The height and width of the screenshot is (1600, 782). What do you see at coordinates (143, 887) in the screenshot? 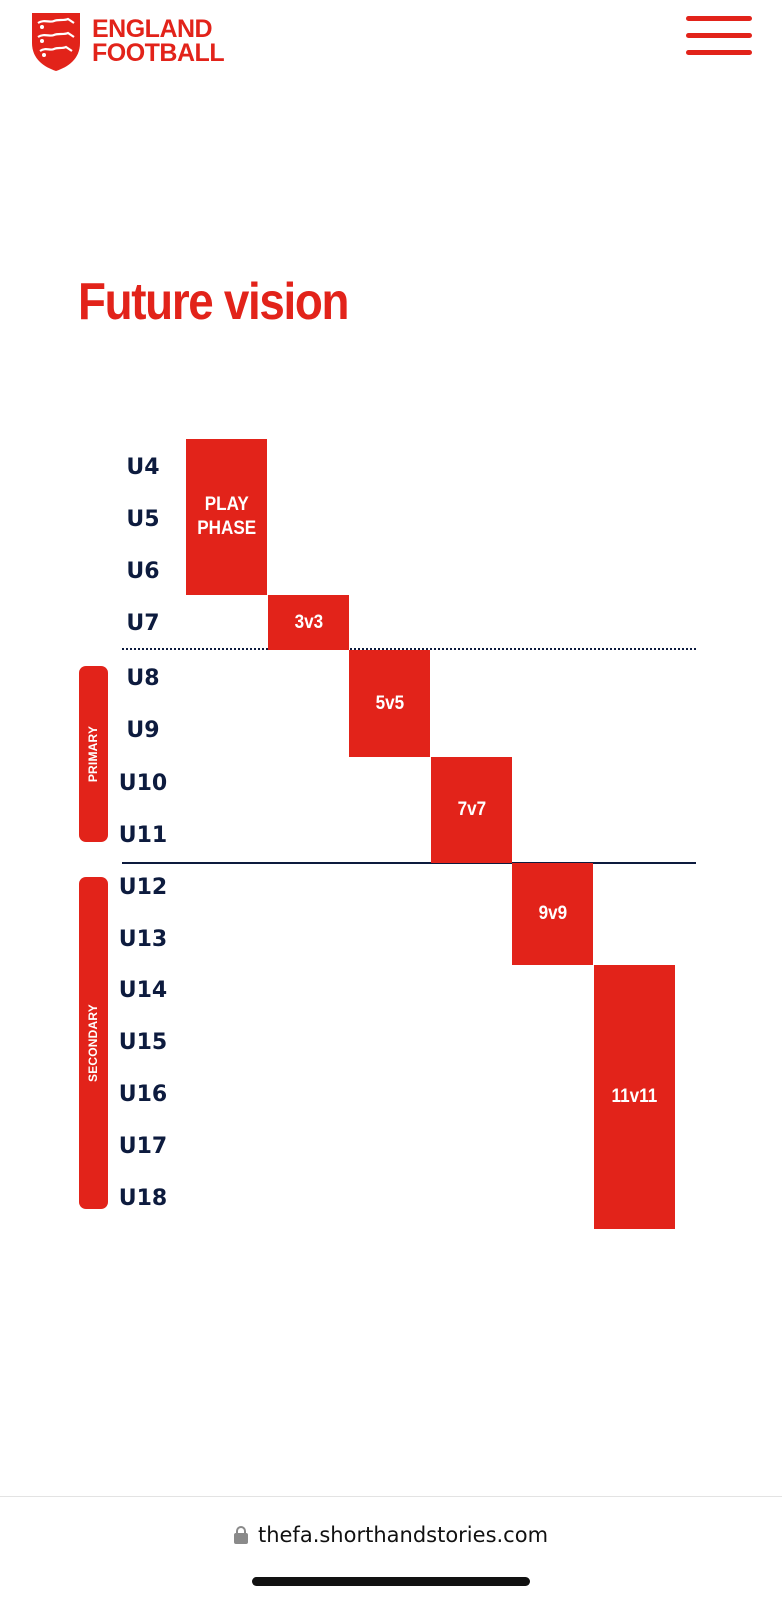
I see `age-label-u12: U12` at bounding box center [143, 887].